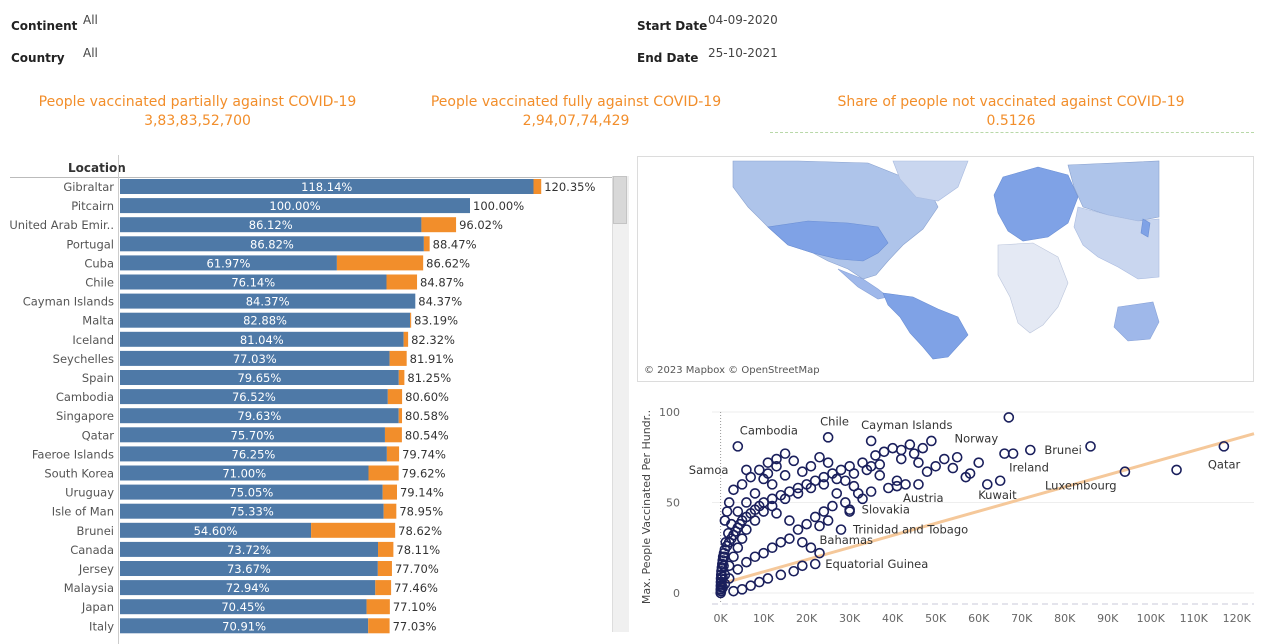 Image resolution: width=1266 pixels, height=644 pixels. I want to click on start-date-value: 04-09-2020, so click(743, 20).